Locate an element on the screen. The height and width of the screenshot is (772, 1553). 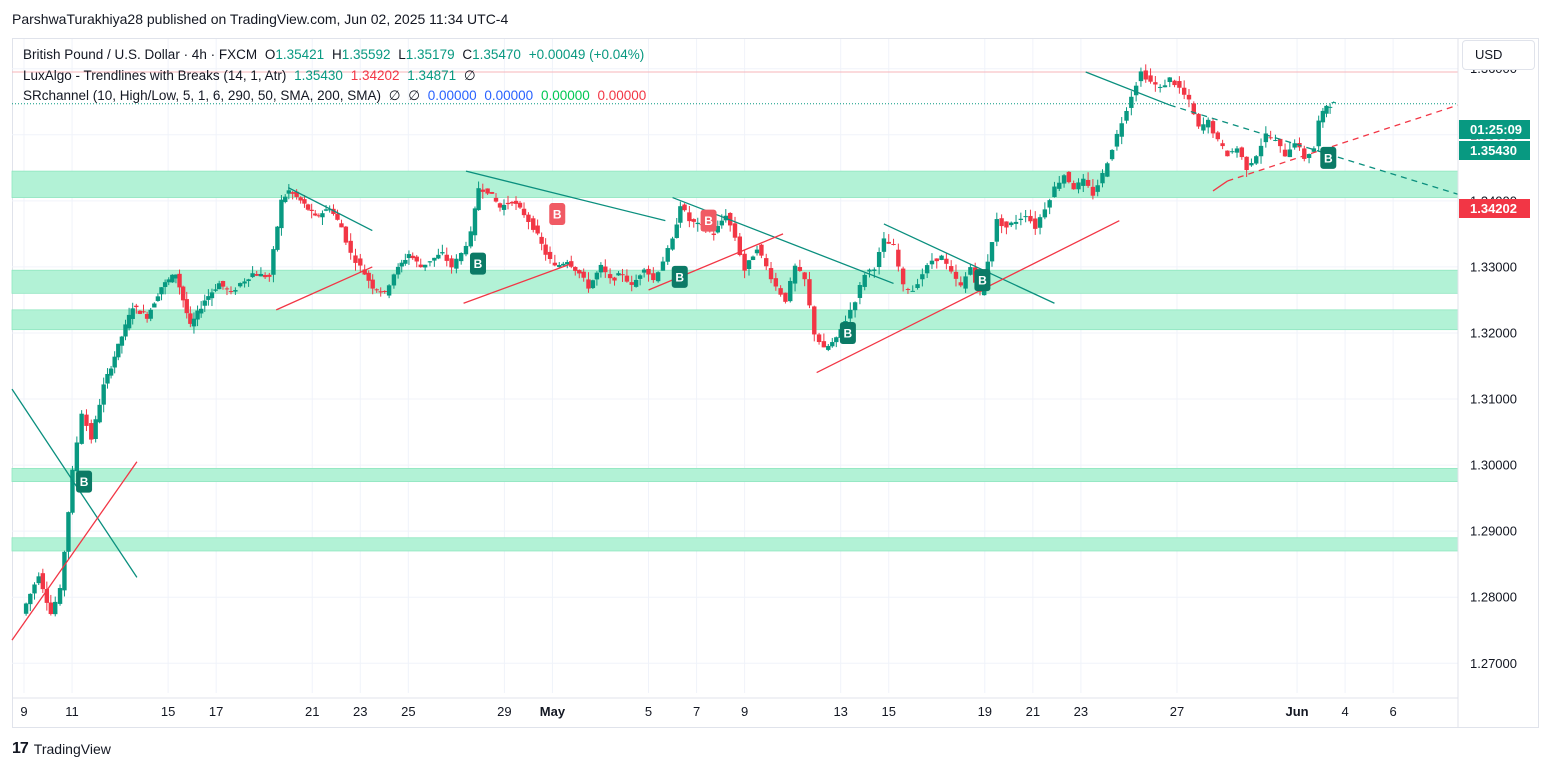
price-tick-label: 1.33000 is located at coordinates (1493, 266).